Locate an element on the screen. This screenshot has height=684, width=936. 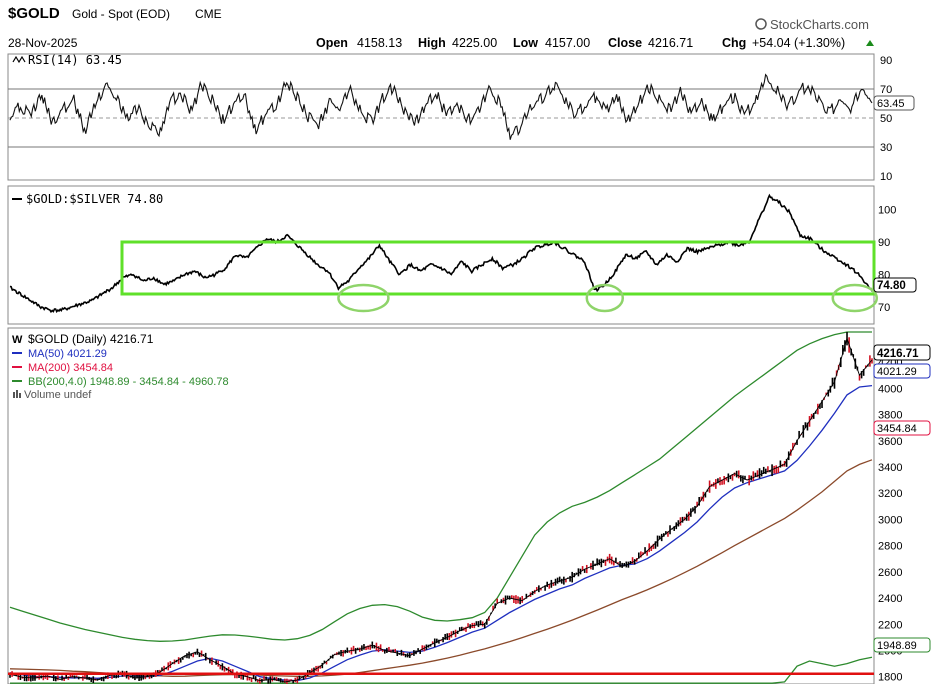
ratio-tick-label: 70 is located at coordinates (884, 308).